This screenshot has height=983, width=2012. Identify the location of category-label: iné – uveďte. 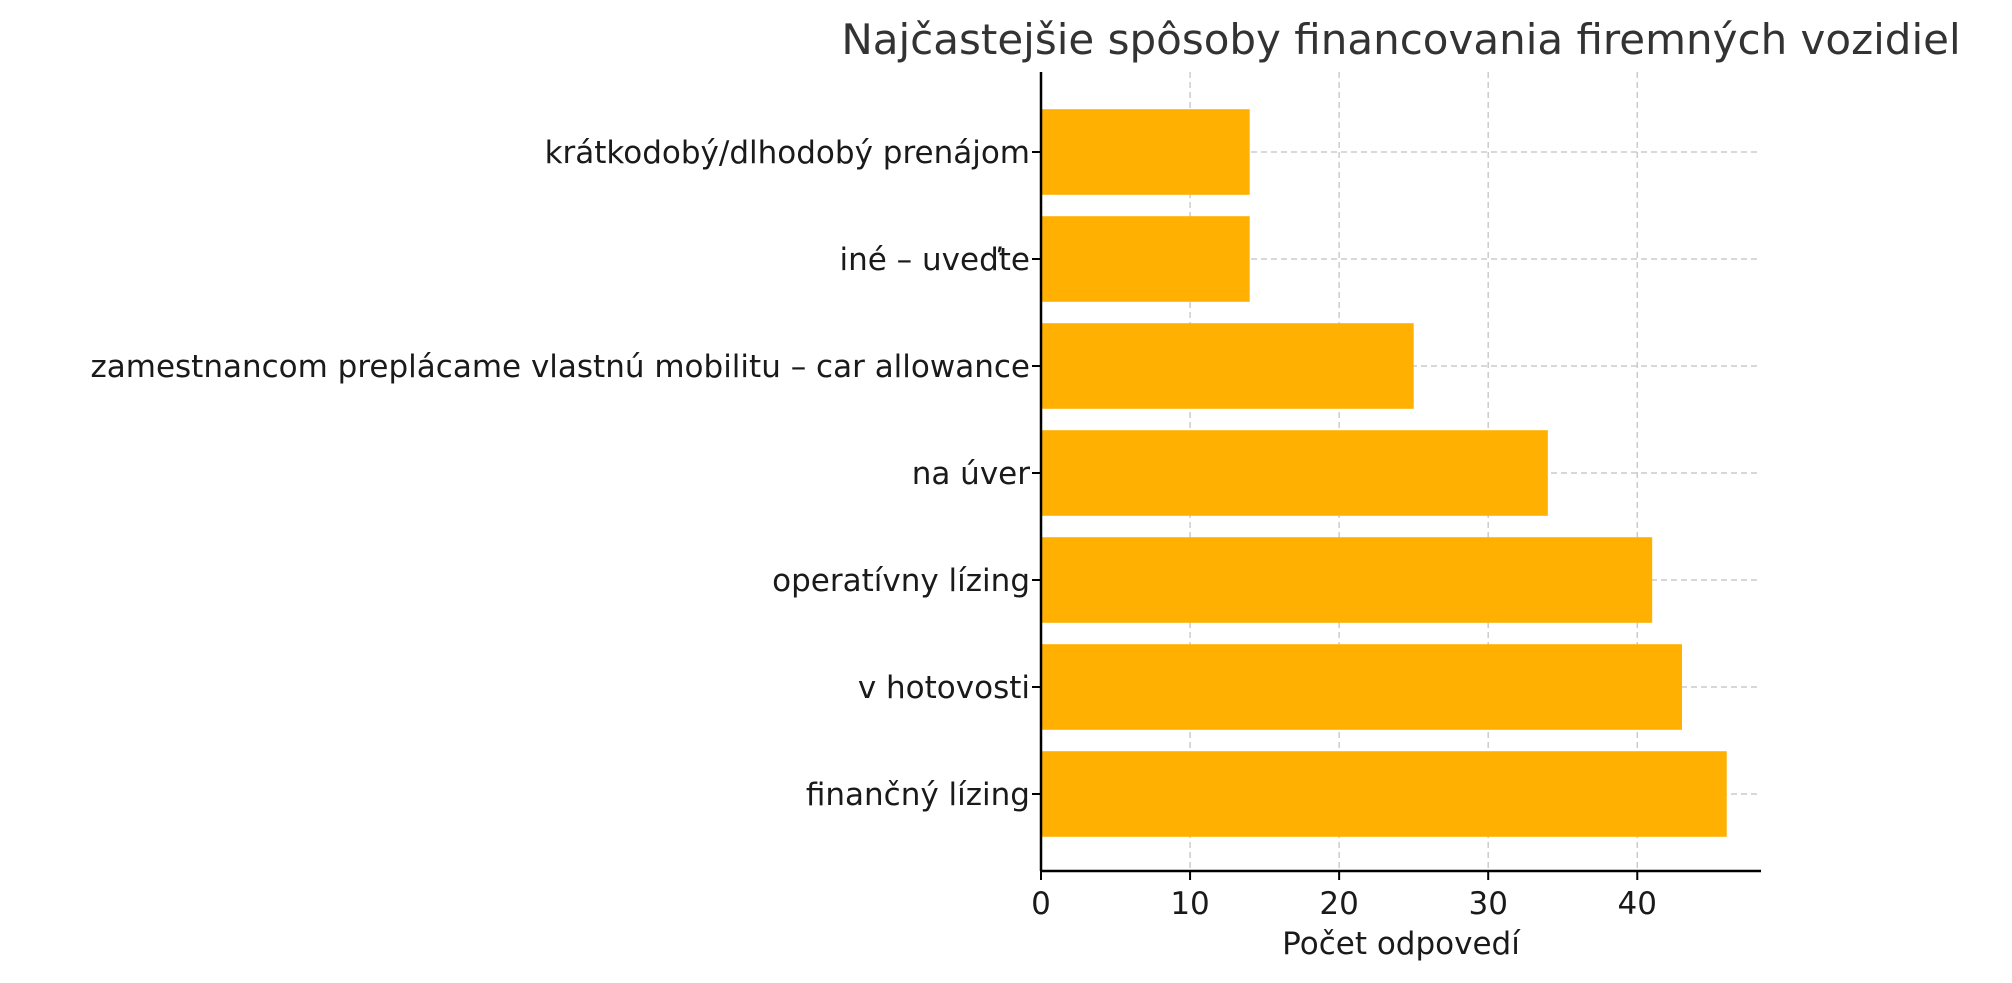
(934, 260).